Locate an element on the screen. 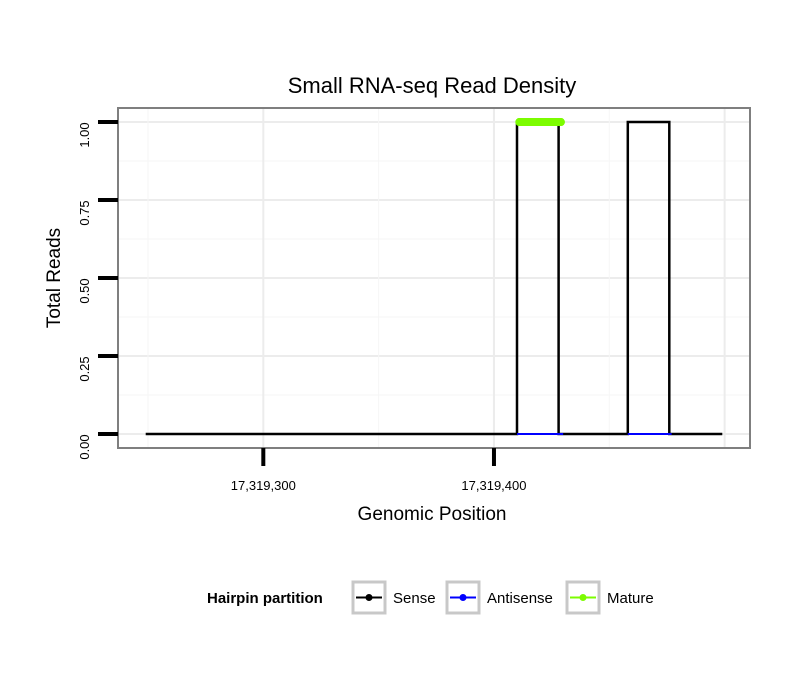 This screenshot has height=690, width=810. legend-label: Mature is located at coordinates (630, 598).